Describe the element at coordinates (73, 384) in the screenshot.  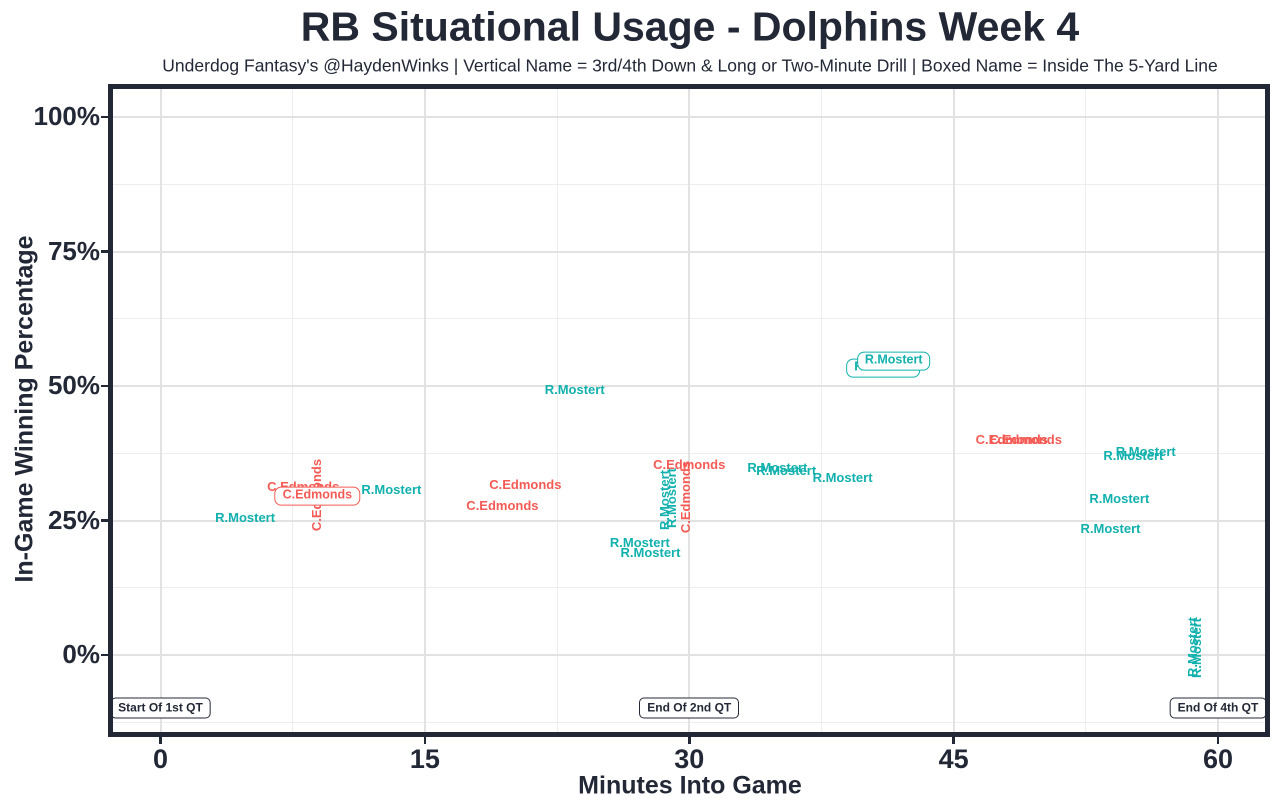
I see `y-tick-label: 50%` at that location.